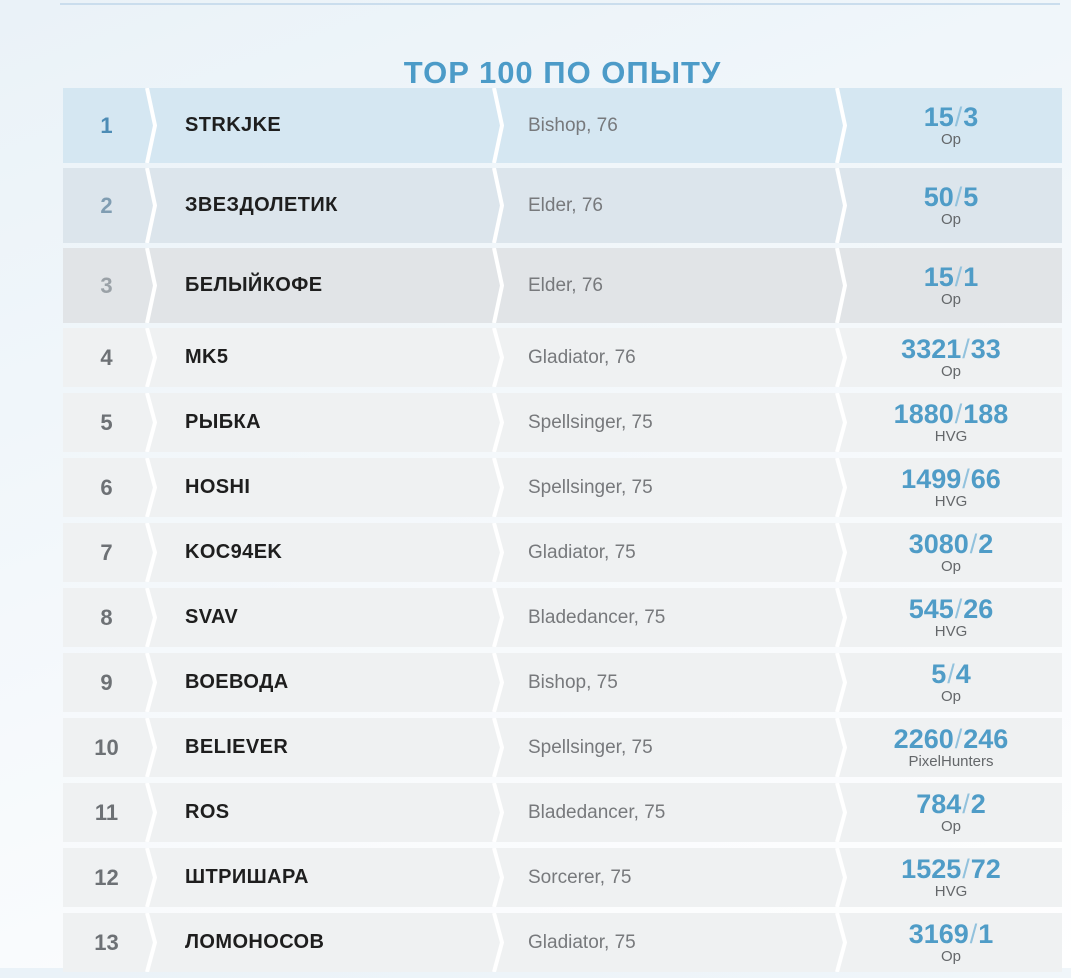  I want to click on clan-name: PixelHunters, so click(951, 762).